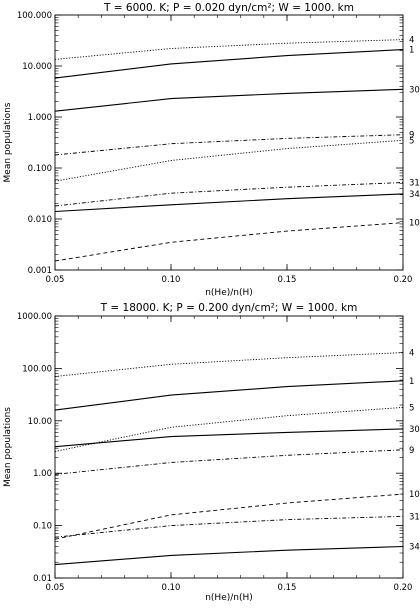 The height and width of the screenshot is (610, 420). What do you see at coordinates (42, 527) in the screenshot?
I see `y-tick-label: 0.10` at bounding box center [42, 527].